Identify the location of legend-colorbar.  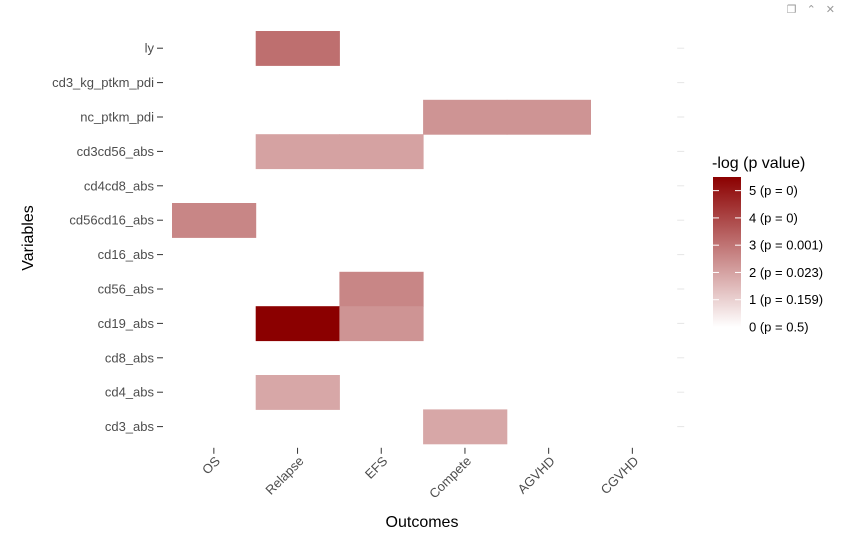
(727, 252).